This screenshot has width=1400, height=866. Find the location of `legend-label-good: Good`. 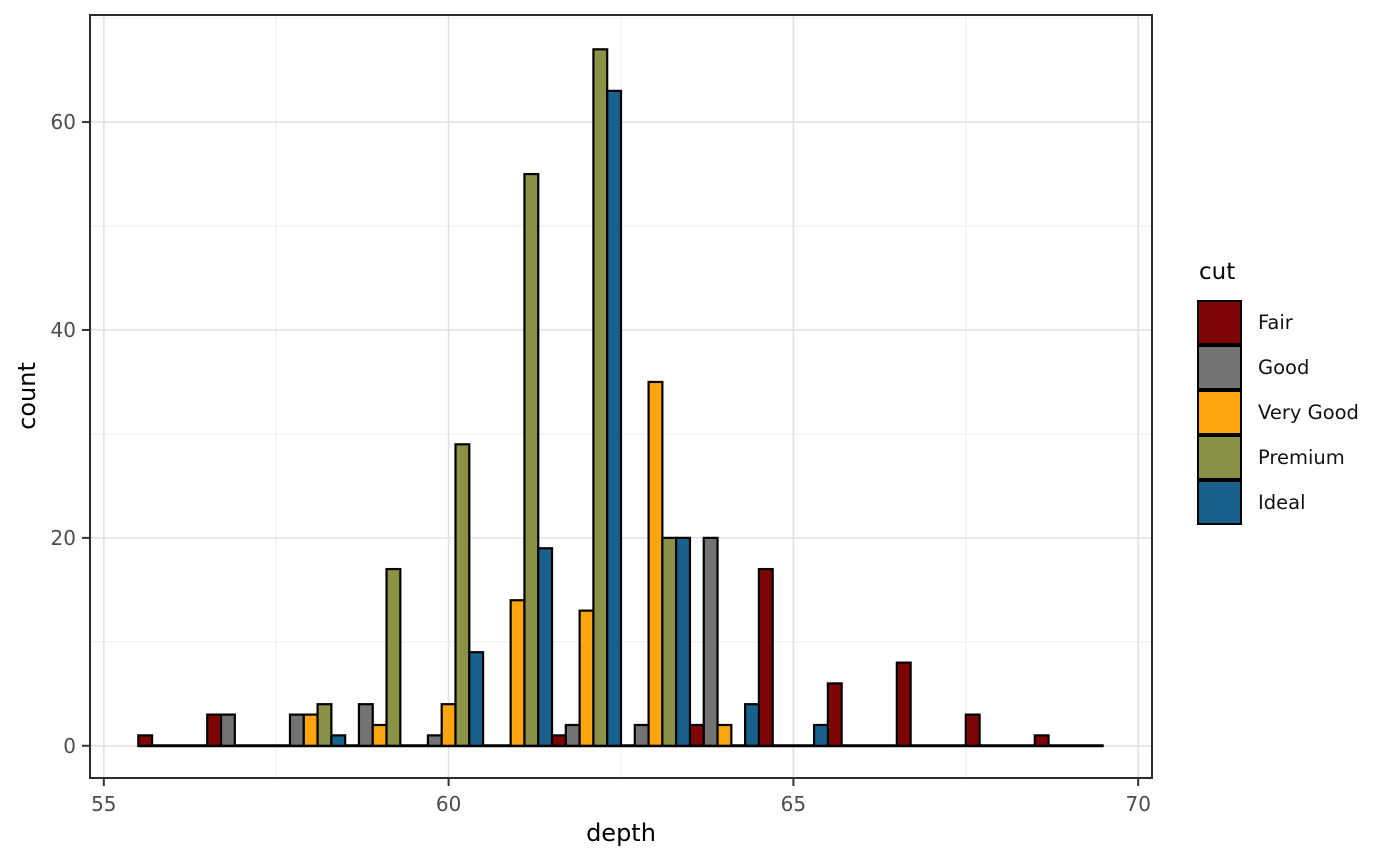

legend-label-good: Good is located at coordinates (1284, 367).